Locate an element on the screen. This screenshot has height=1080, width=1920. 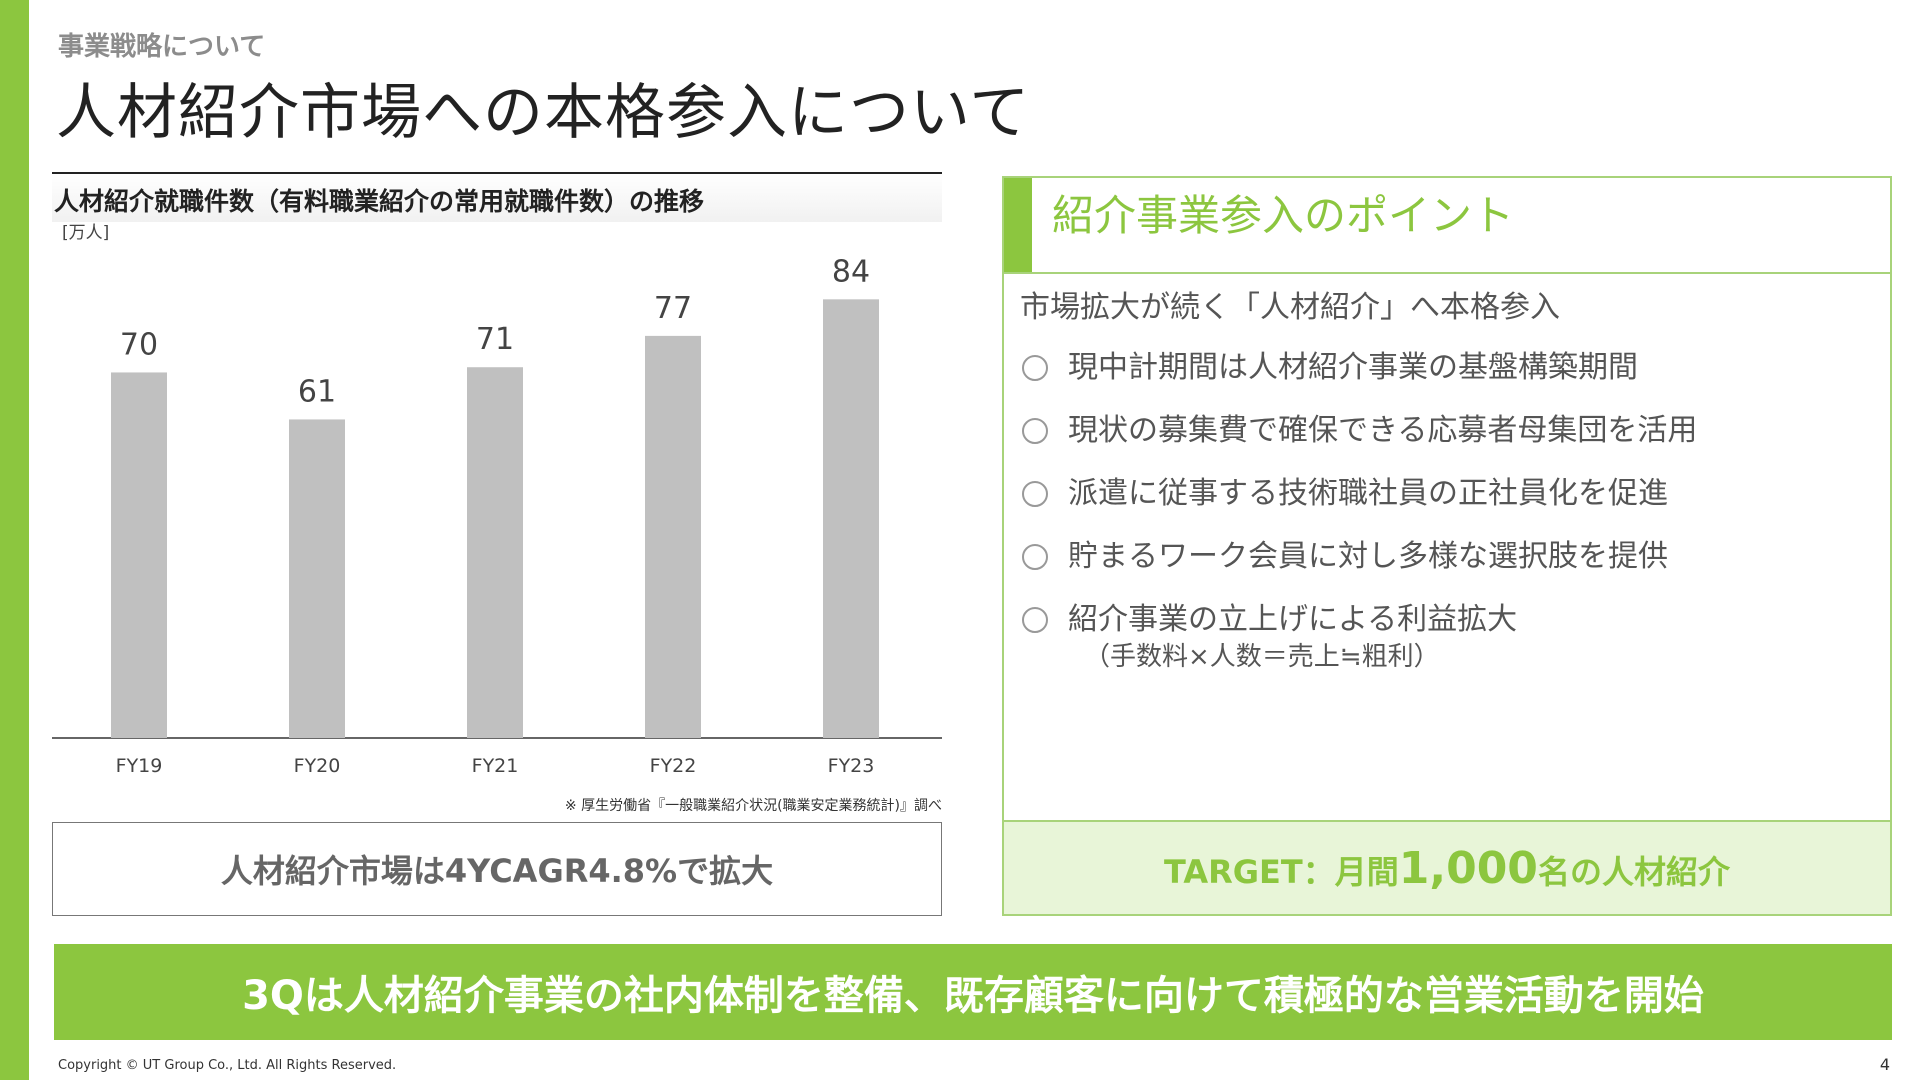
target-prefix: TARGET：月間 is located at coordinates (1281, 871).